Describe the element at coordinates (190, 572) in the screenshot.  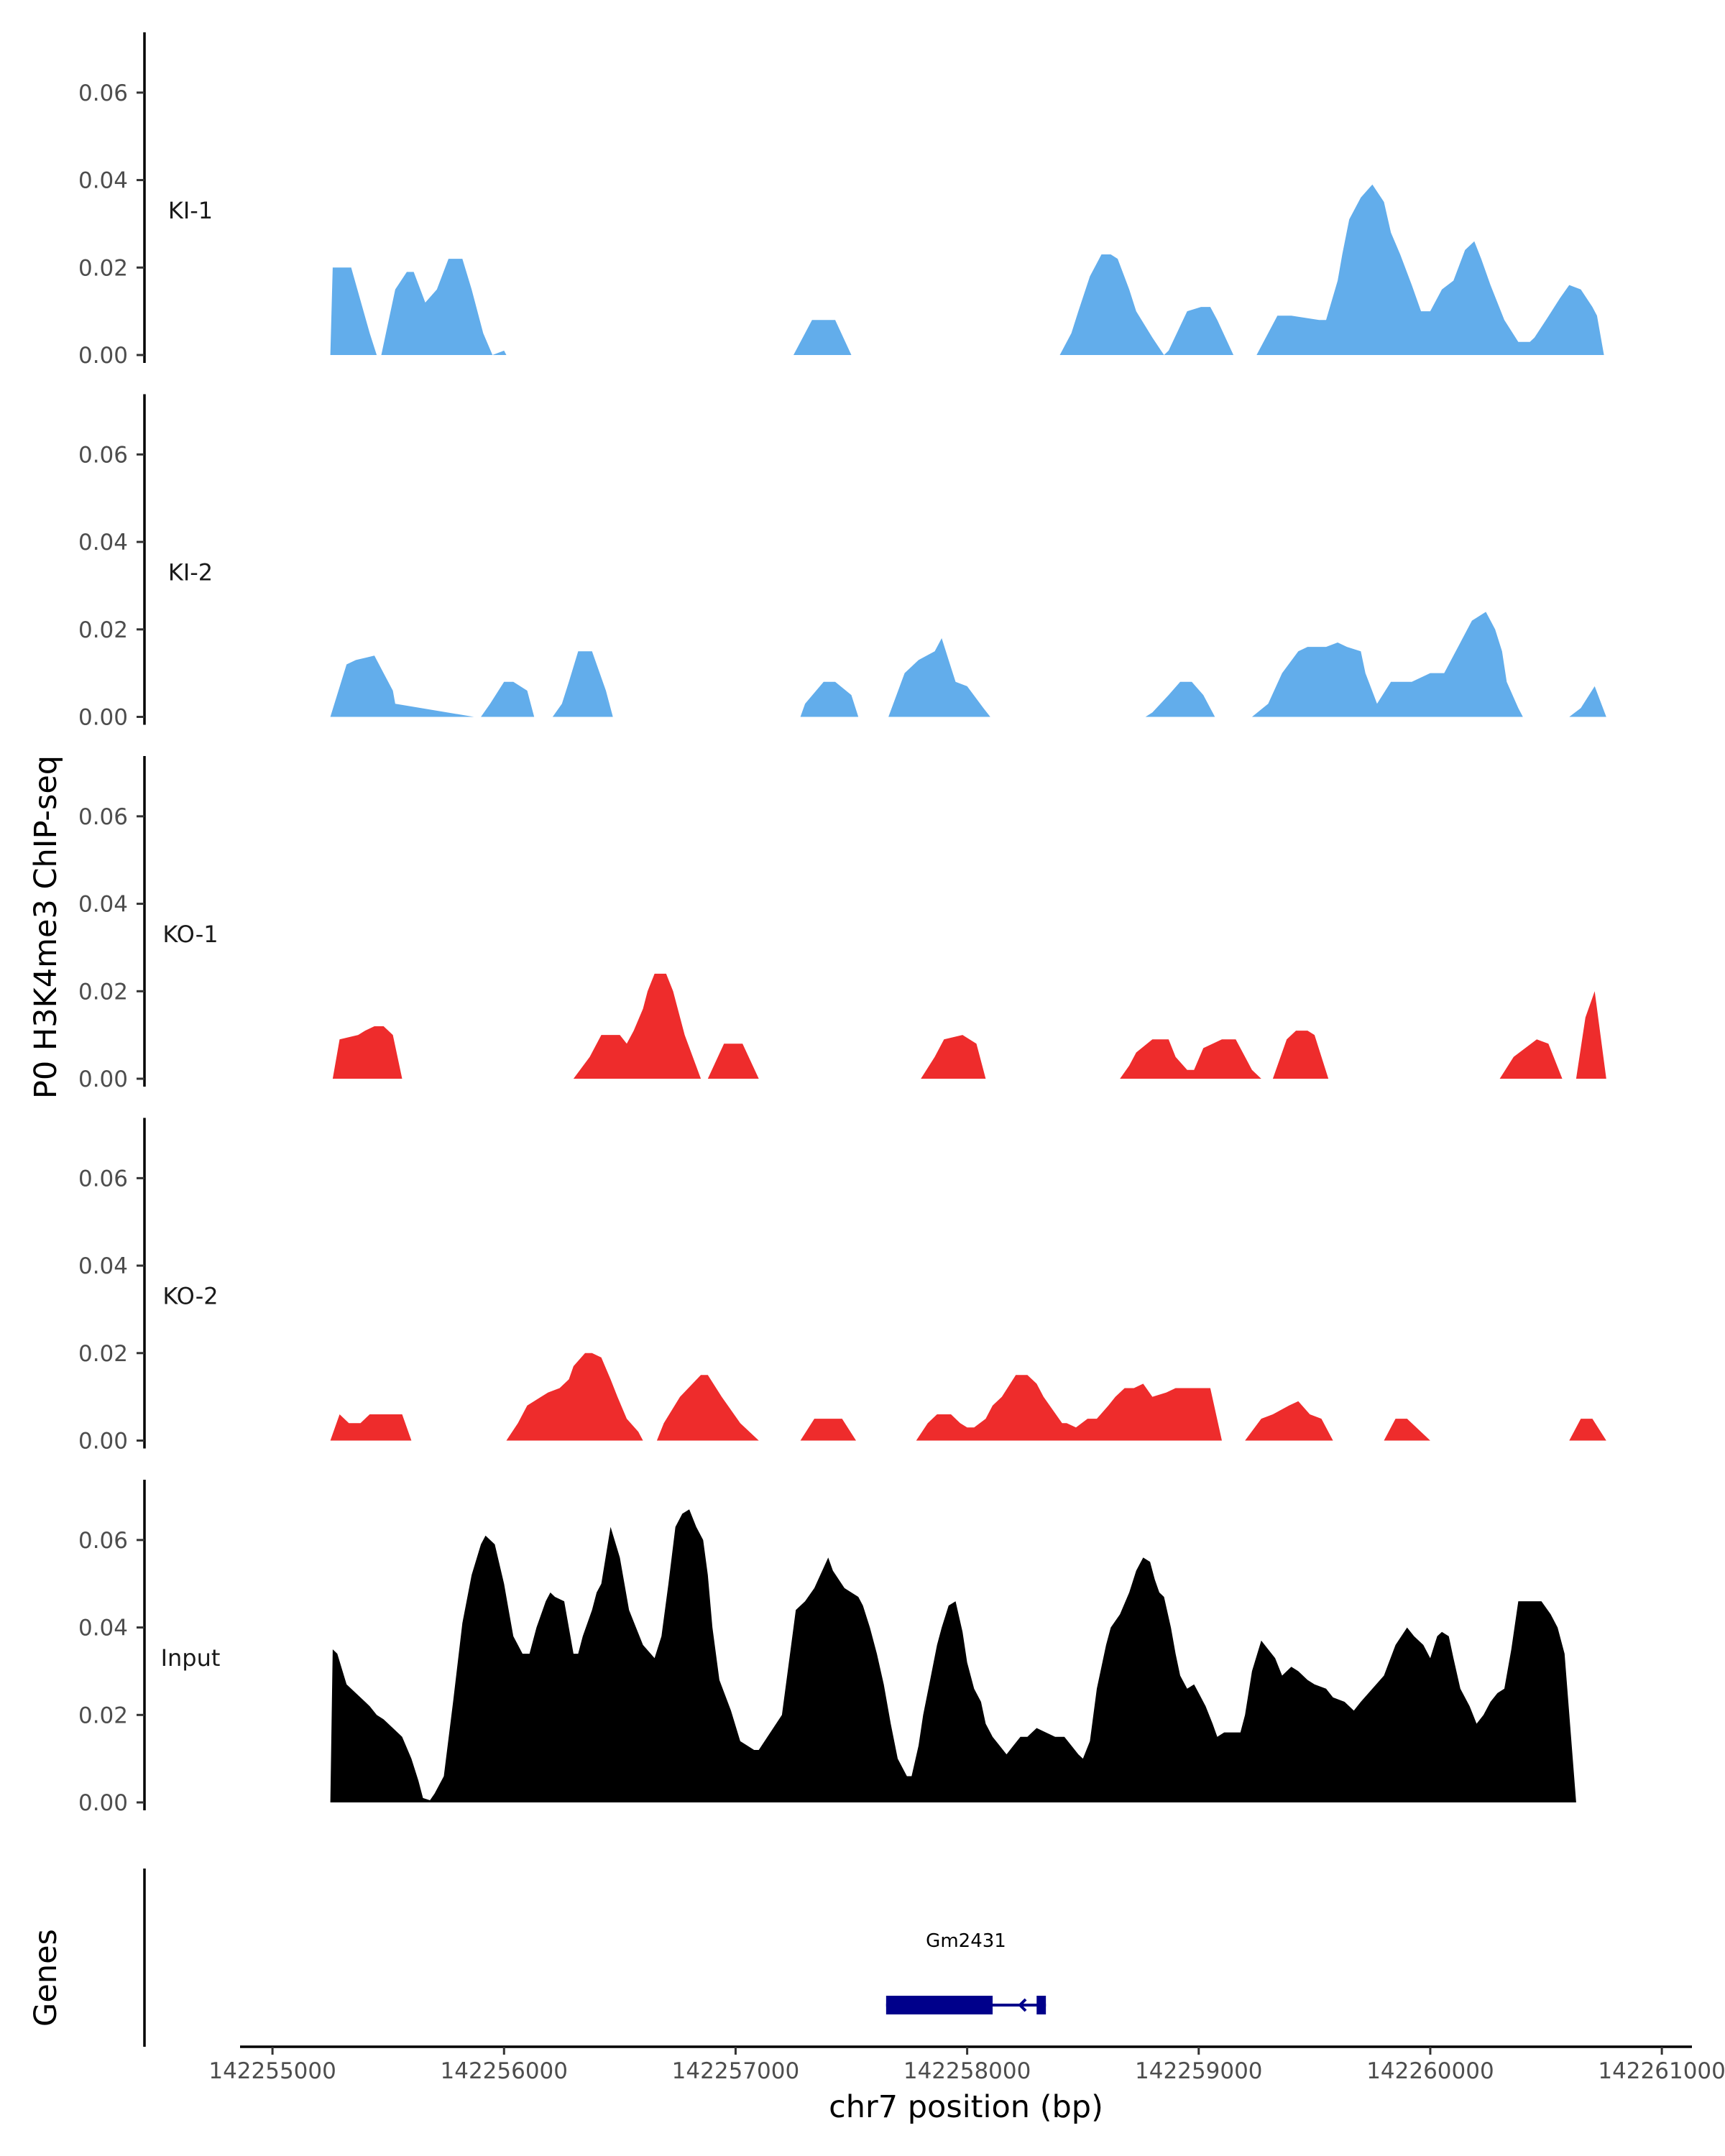
I see `track-label: KI-2` at that location.